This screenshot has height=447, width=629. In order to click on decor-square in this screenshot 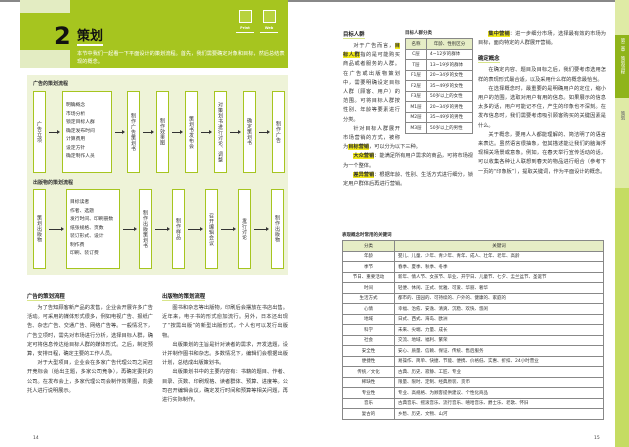, I will do `click(45, 59)`.